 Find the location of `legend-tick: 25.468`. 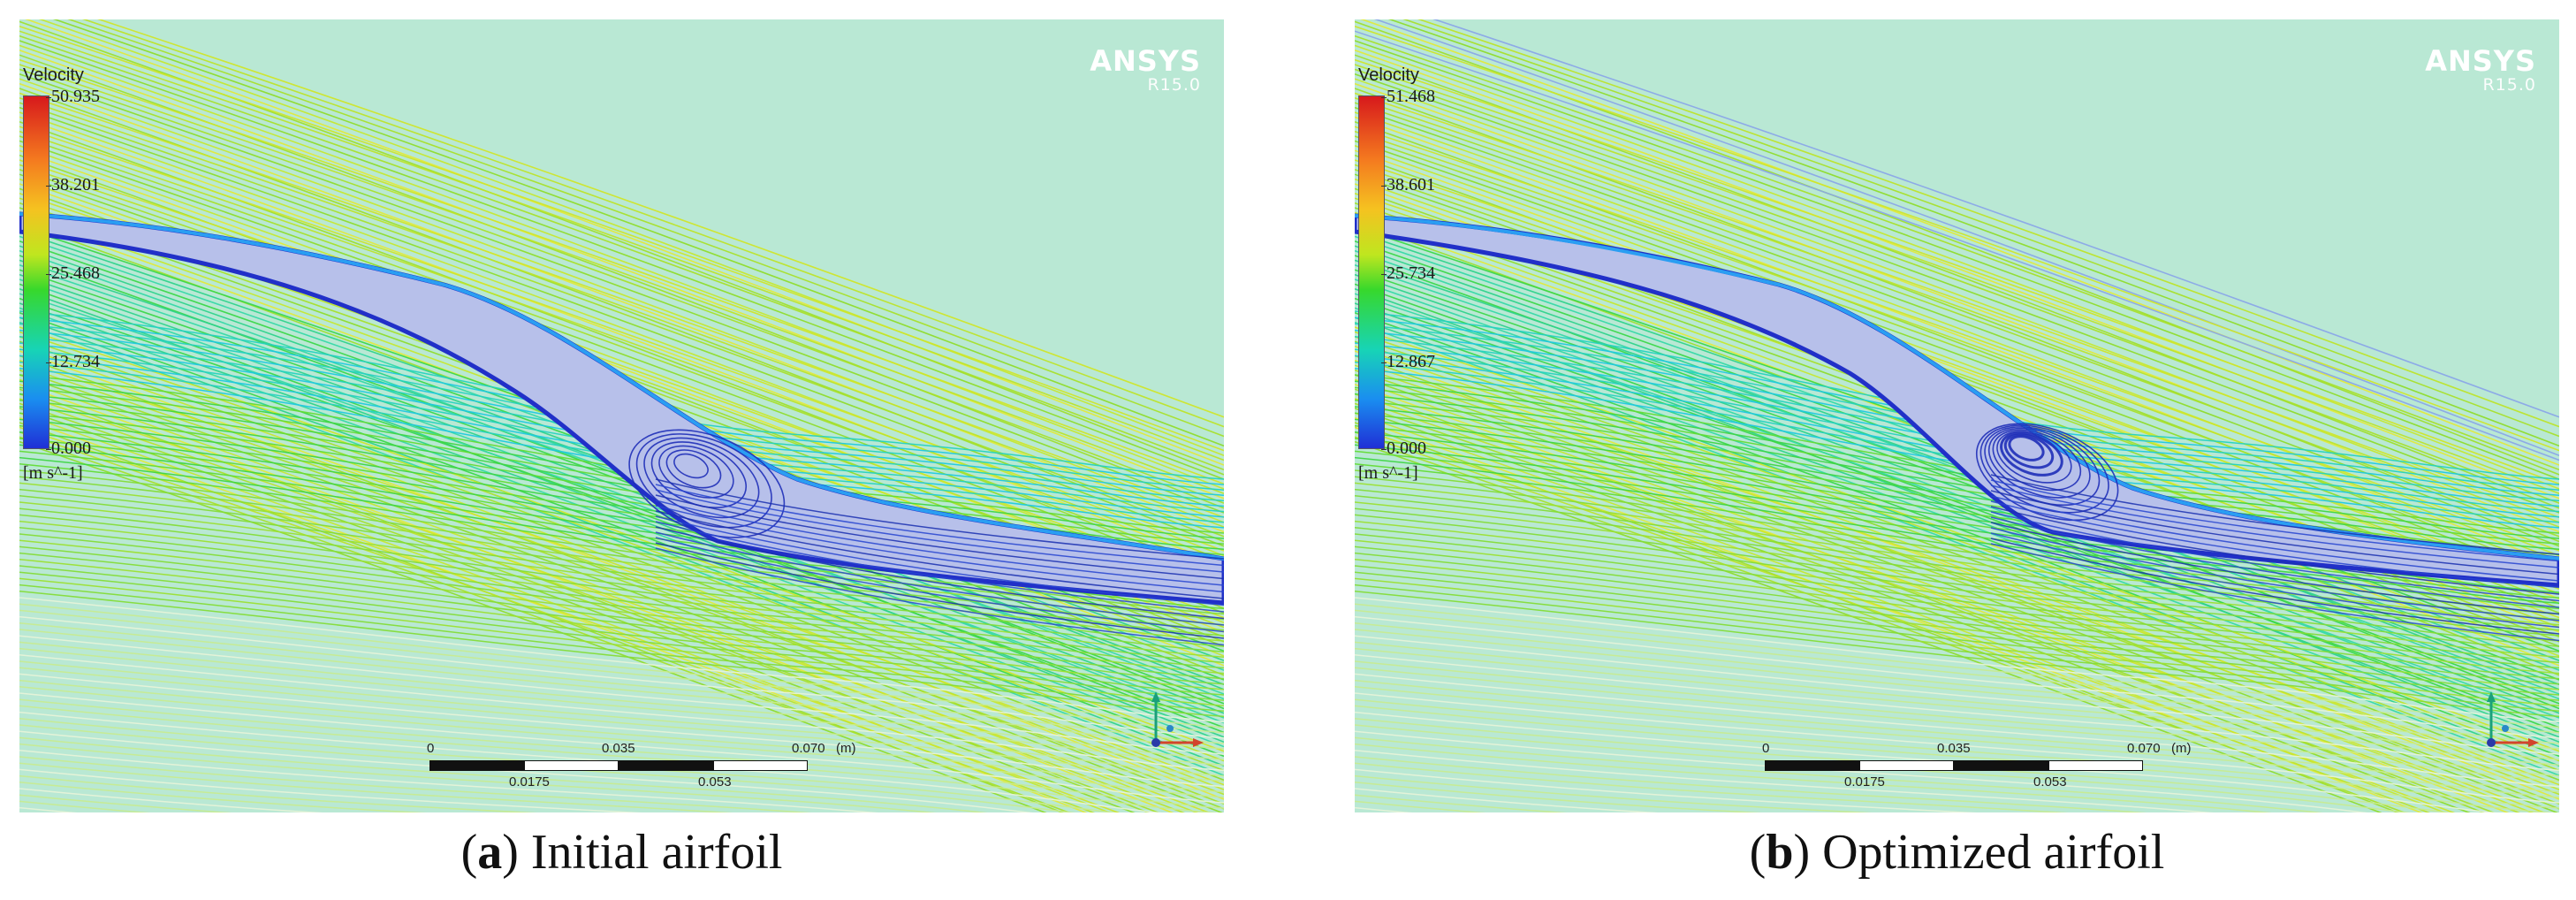

legend-tick: 25.468 is located at coordinates (73, 273).